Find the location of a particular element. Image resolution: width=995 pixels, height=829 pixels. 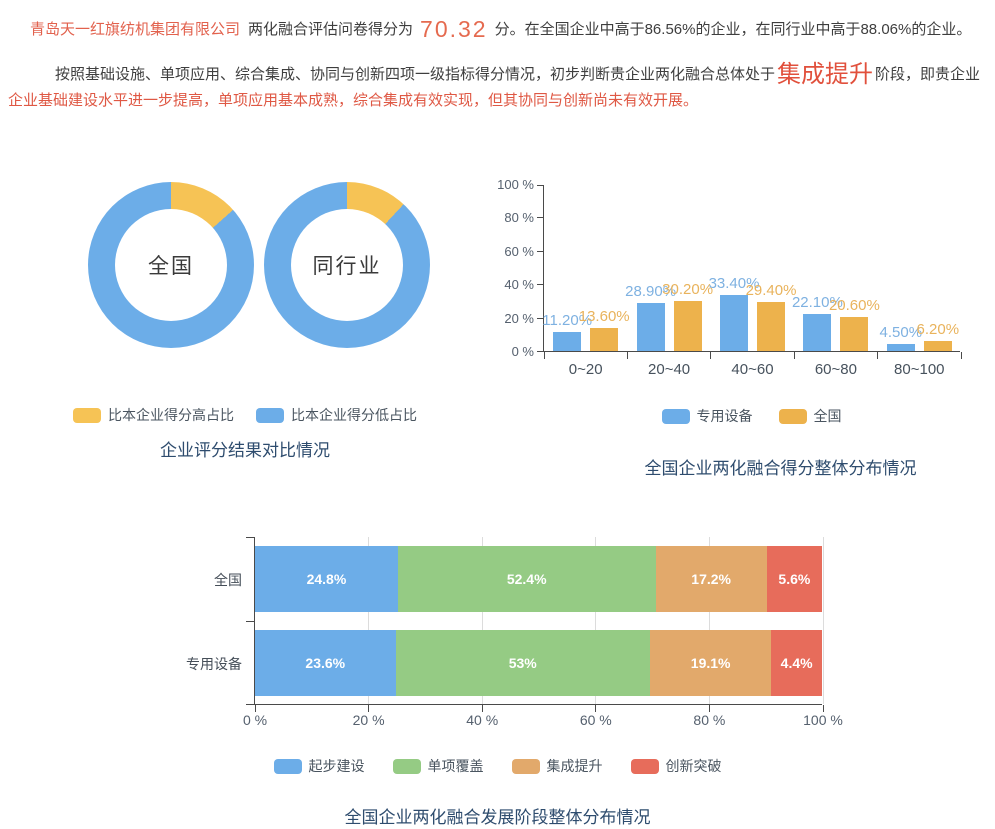

segment-initial-construction: 24.8% is located at coordinates (326, 579).